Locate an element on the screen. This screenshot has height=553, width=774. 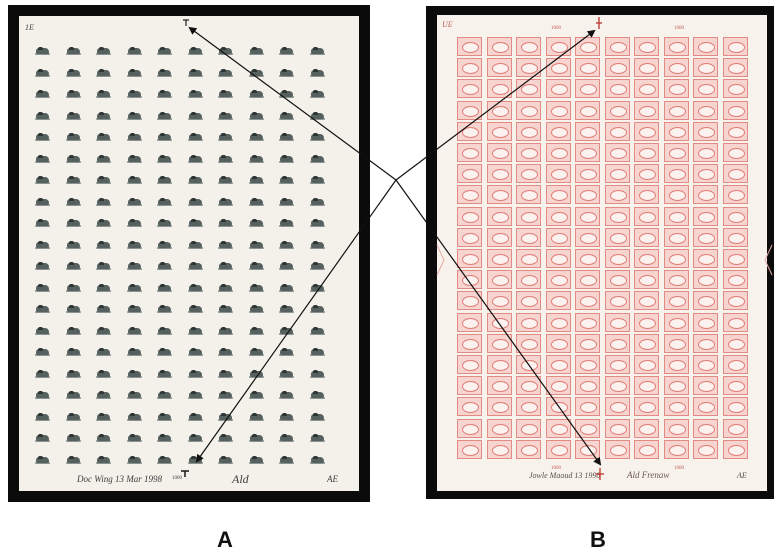
arrow-a-top-to-b-bottom-tail is located at coordinates (498, 322).